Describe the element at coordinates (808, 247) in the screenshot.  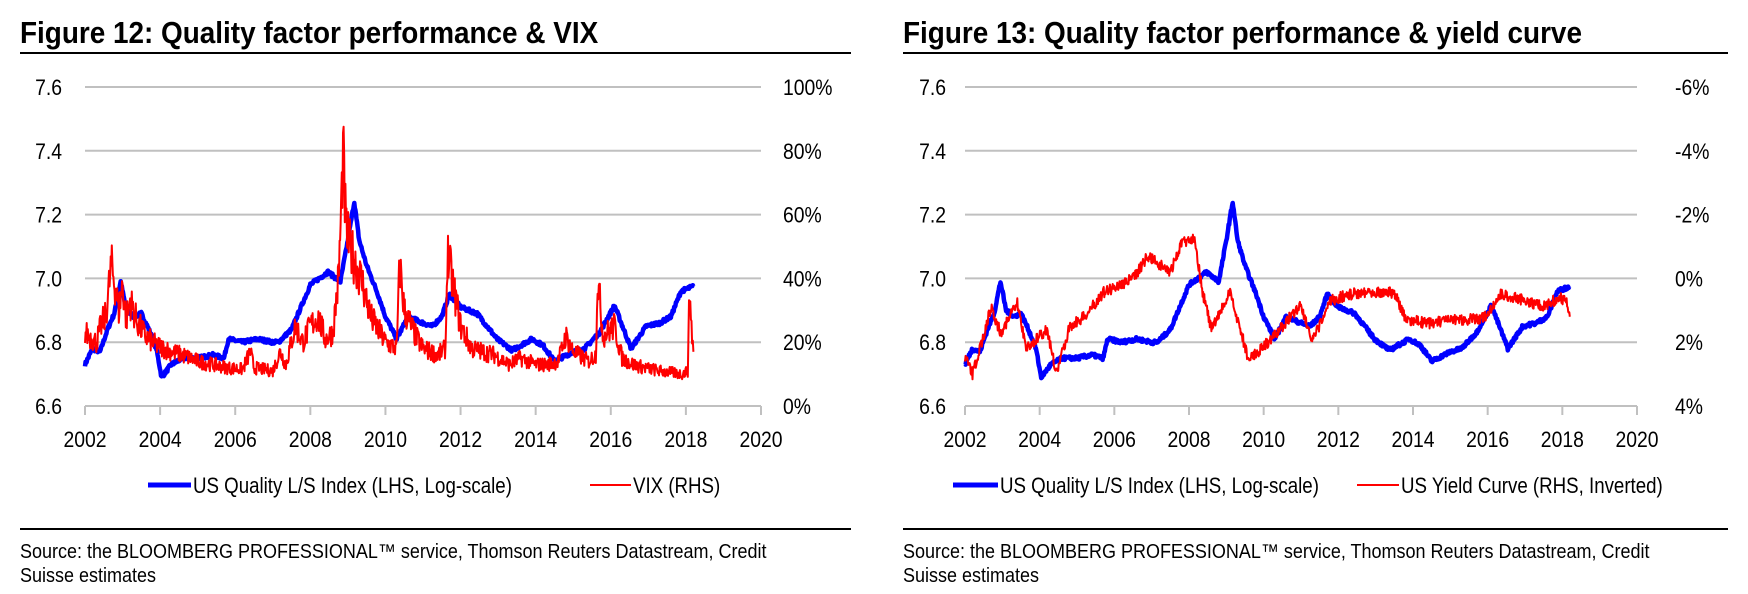
I see `y-axis-right: 0% 20% 40% 60% 80% 100%` at that location.